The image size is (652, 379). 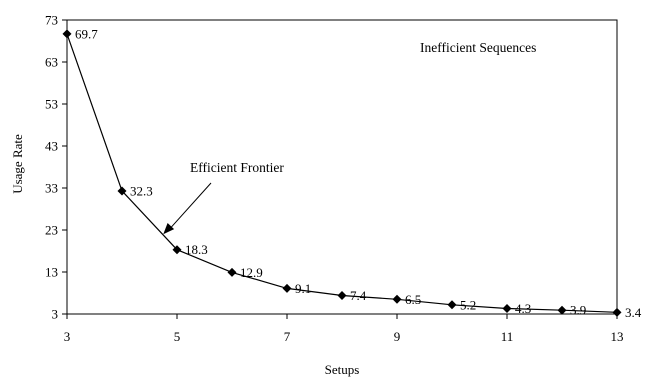 What do you see at coordinates (169, 229) in the screenshot?
I see `frontier-arrow-head` at bounding box center [169, 229].